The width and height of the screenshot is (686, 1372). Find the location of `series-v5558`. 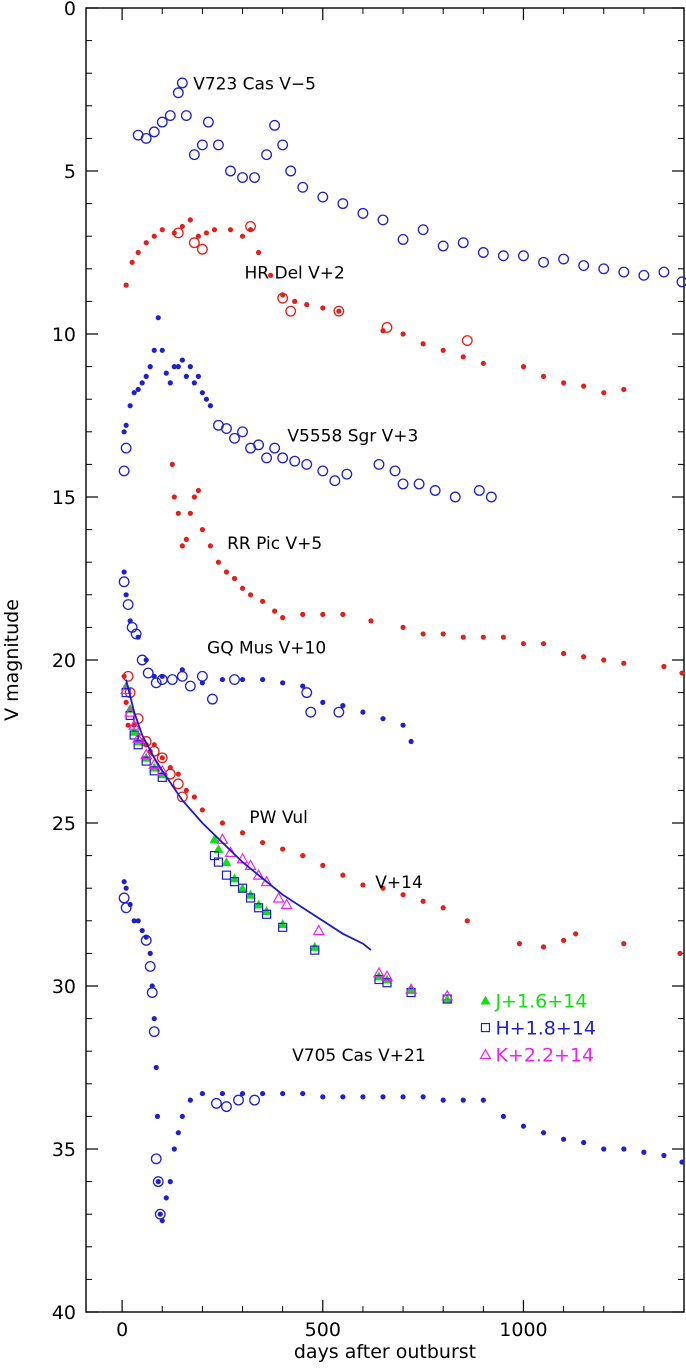

series-v5558 is located at coordinates (167, 375).